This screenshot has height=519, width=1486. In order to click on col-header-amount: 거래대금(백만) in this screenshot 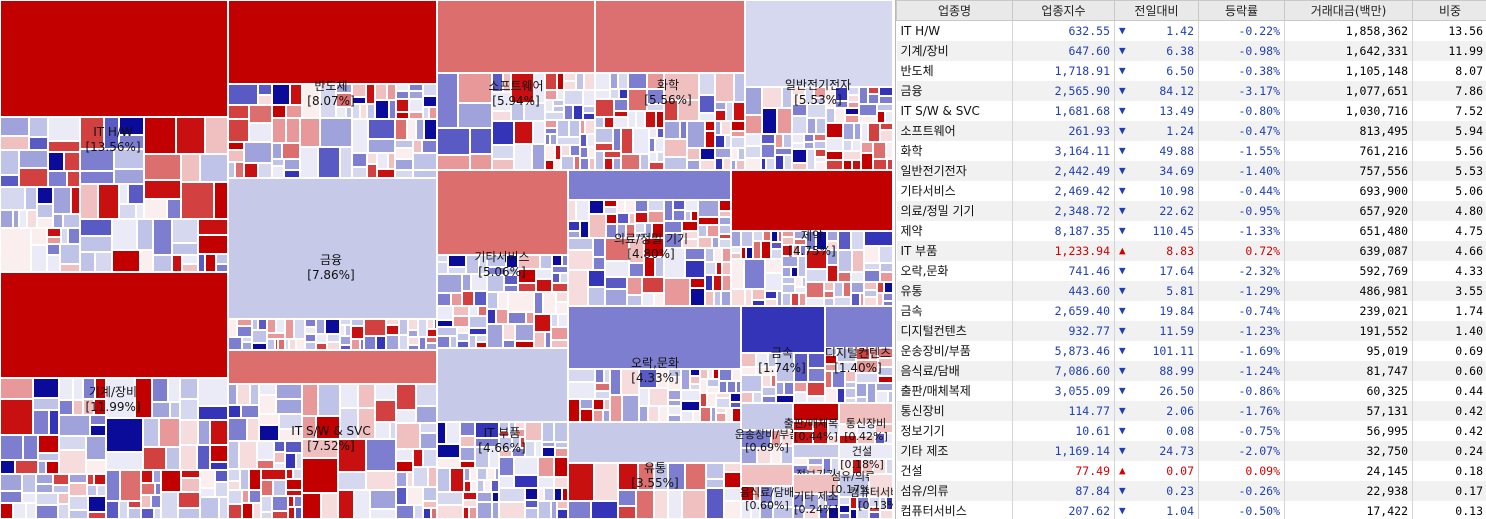, I will do `click(1348, 10)`.